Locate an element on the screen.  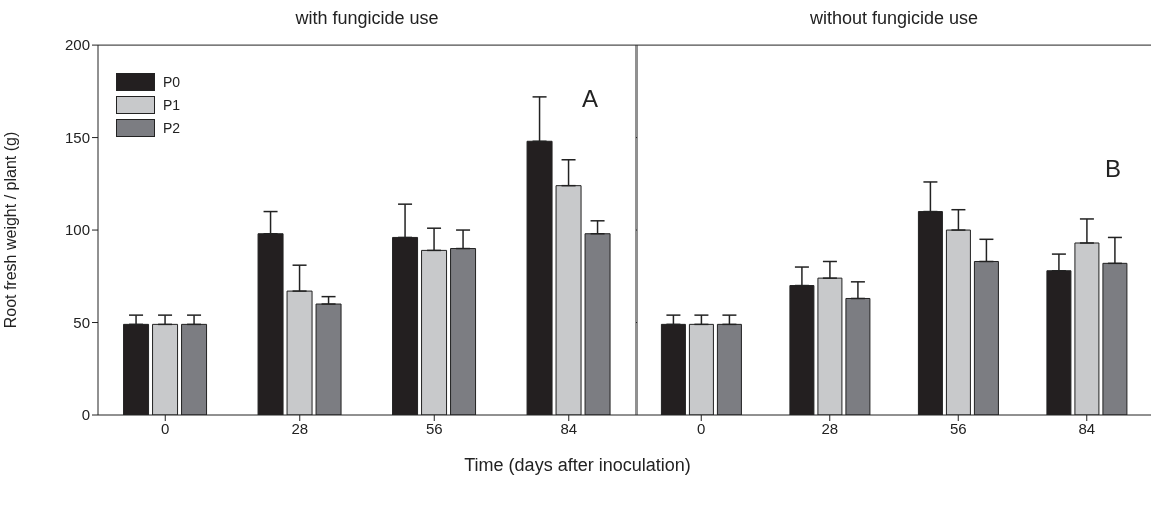
y-tick-label: 200 is located at coordinates (77, 45).